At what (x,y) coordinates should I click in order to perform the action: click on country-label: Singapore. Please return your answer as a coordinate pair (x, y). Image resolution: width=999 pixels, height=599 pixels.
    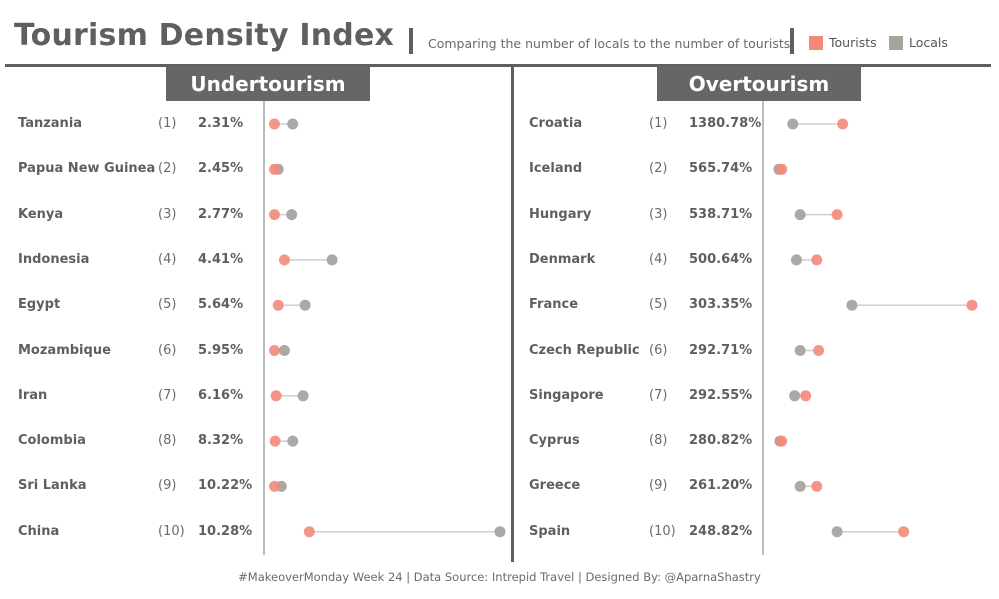
    Looking at the image, I should click on (566, 395).